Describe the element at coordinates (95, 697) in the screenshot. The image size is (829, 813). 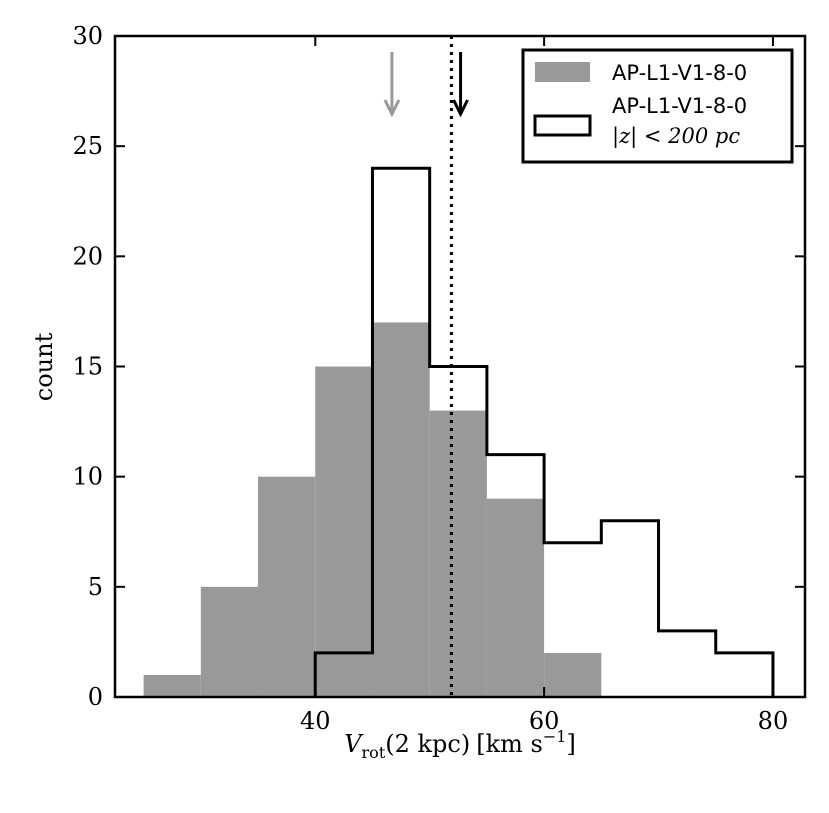
I see `y-tick-label: 0` at that location.